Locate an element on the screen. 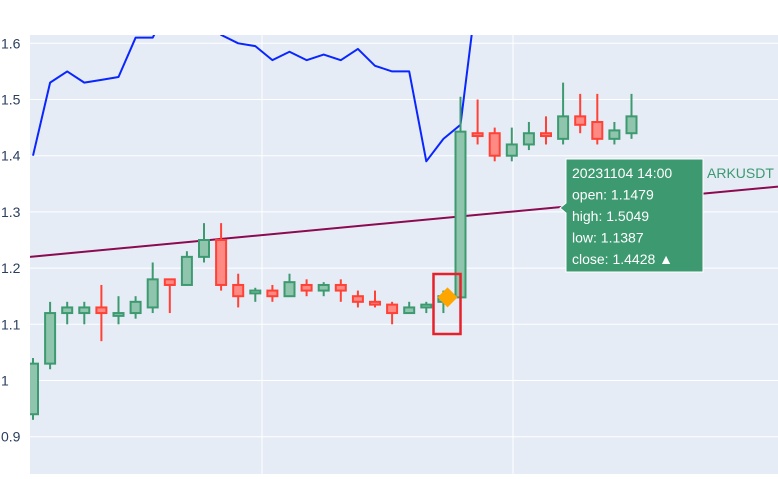 The height and width of the screenshot is (479, 778). y-tick-label: 1.3 is located at coordinates (11, 212).